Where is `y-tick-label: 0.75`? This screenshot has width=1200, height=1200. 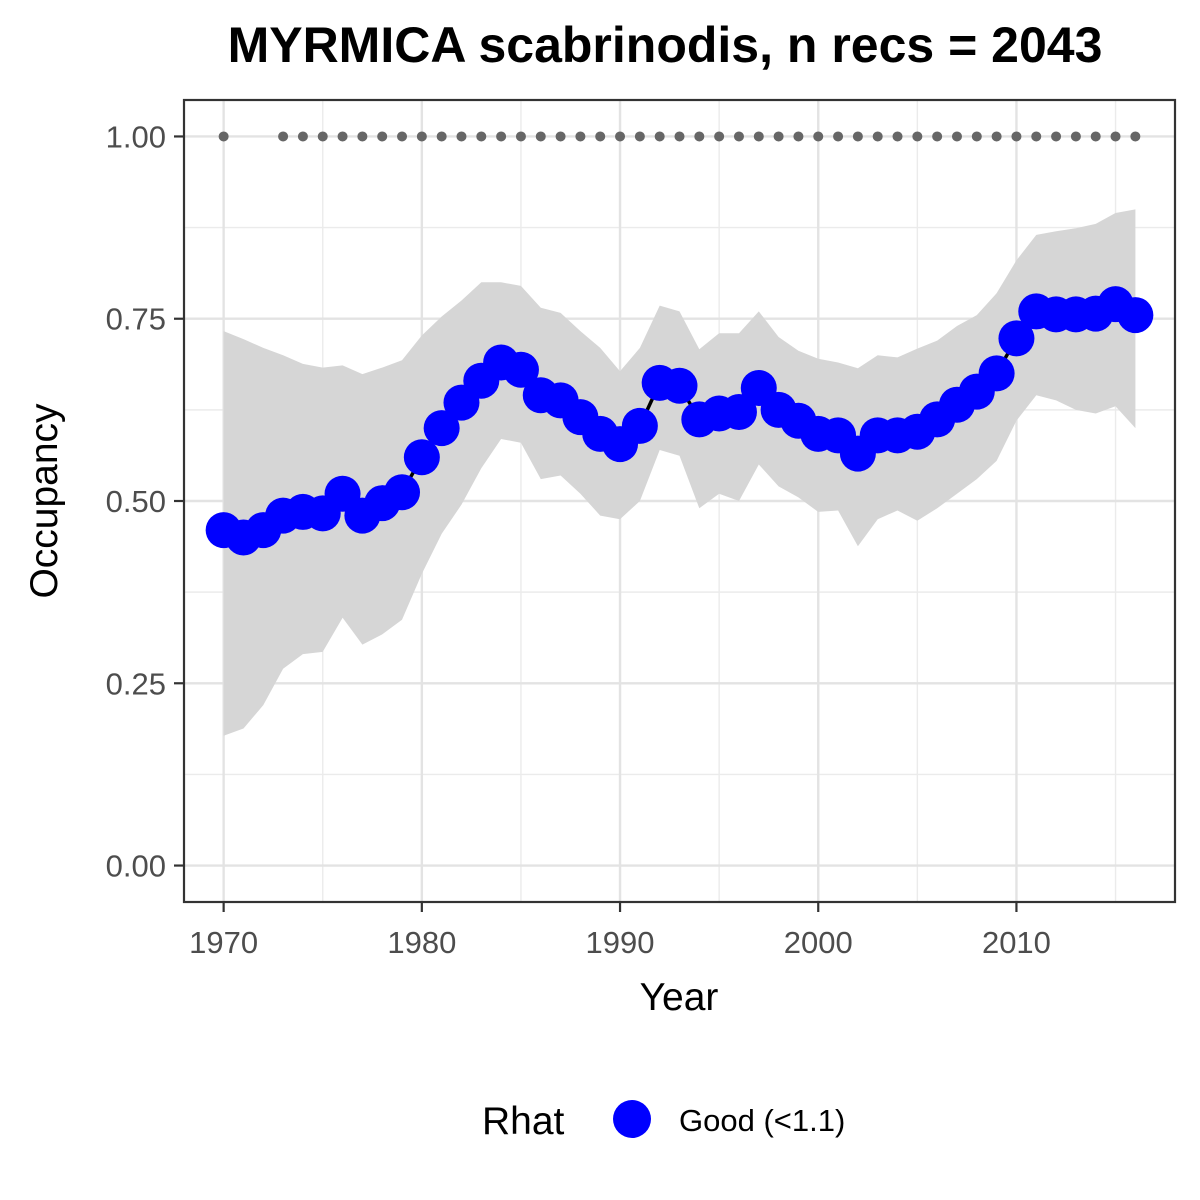
y-tick-label: 0.75 is located at coordinates (136, 319).